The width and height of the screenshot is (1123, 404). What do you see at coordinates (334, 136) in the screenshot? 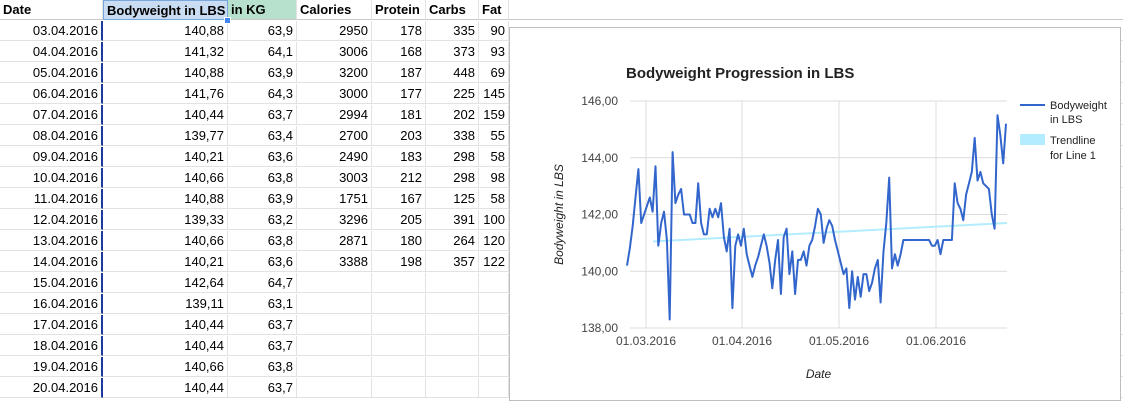
I see `table-cell: 2700` at bounding box center [334, 136].